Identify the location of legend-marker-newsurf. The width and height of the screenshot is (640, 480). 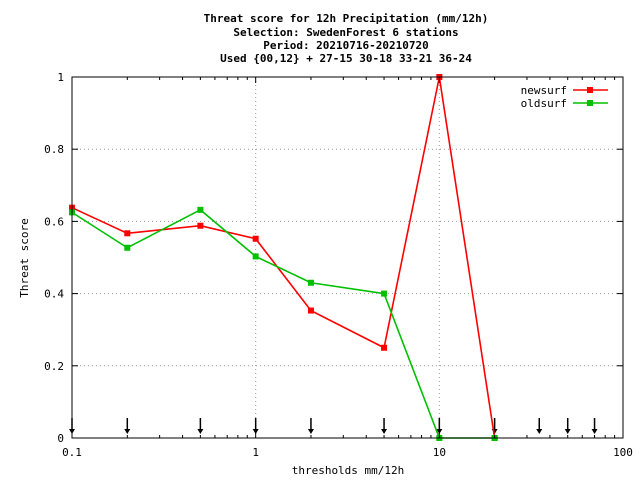
(590, 90).